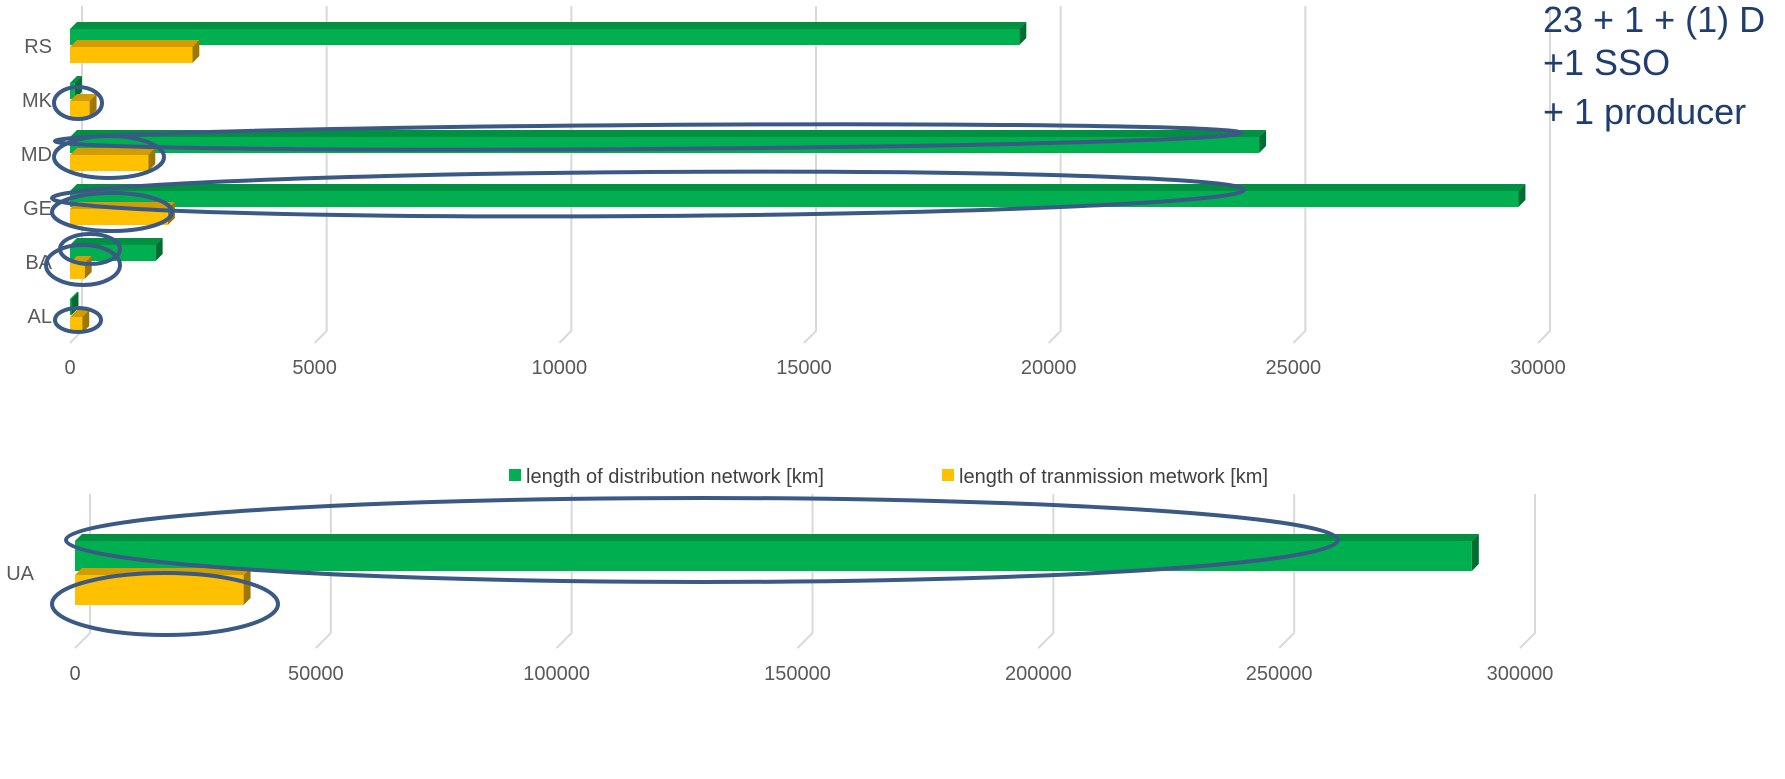 The width and height of the screenshot is (1785, 779). Describe the element at coordinates (1654, 20) in the screenshot. I see `annotation-line-1: 23 + 1 + (1) D` at that location.